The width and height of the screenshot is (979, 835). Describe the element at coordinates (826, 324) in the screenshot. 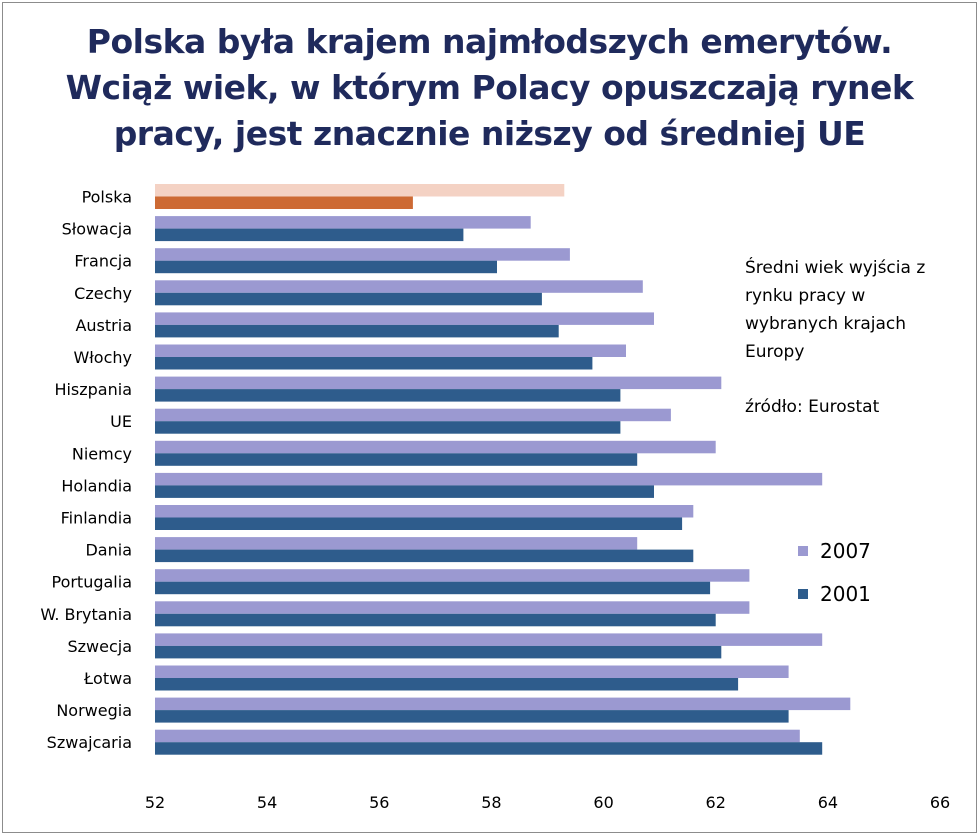

I see `chart-note-line-3: wybranych krajach` at that location.